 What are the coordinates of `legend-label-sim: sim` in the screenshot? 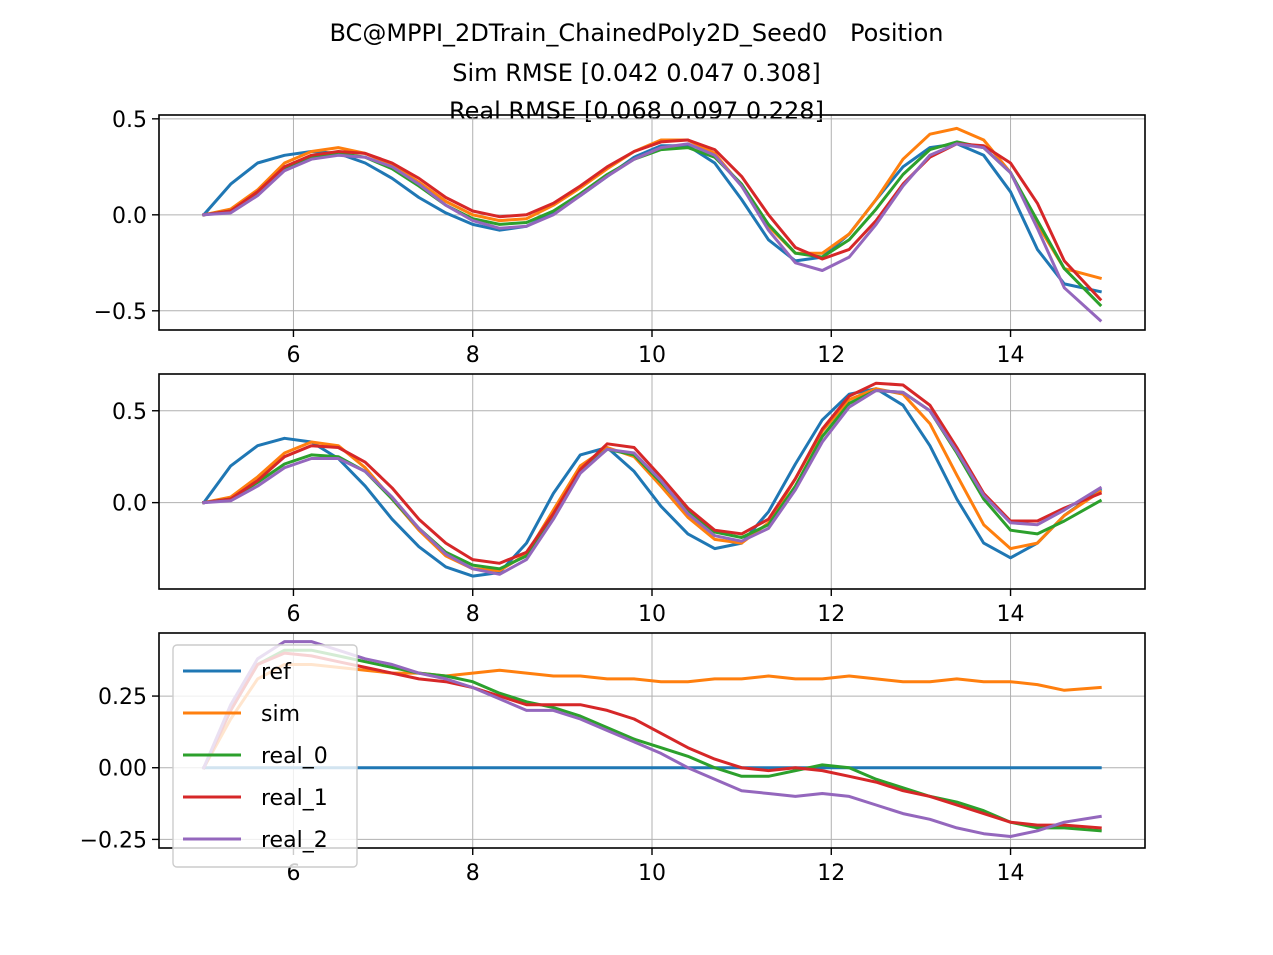 It's located at (280, 714).